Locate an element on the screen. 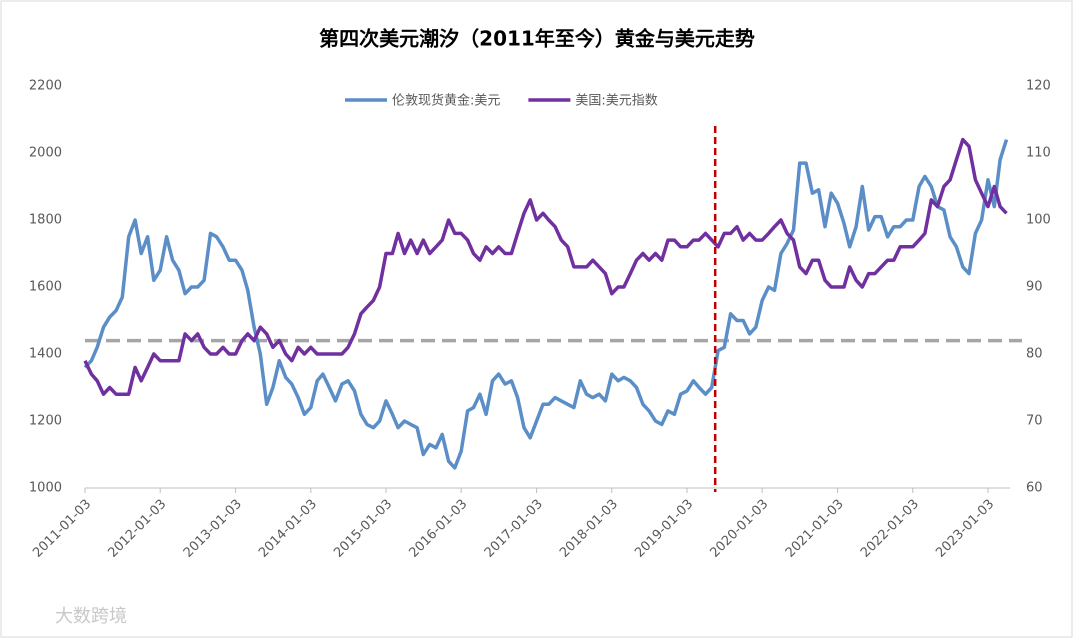 The image size is (1074, 643). y2-tick-label: 120 is located at coordinates (1038, 86).